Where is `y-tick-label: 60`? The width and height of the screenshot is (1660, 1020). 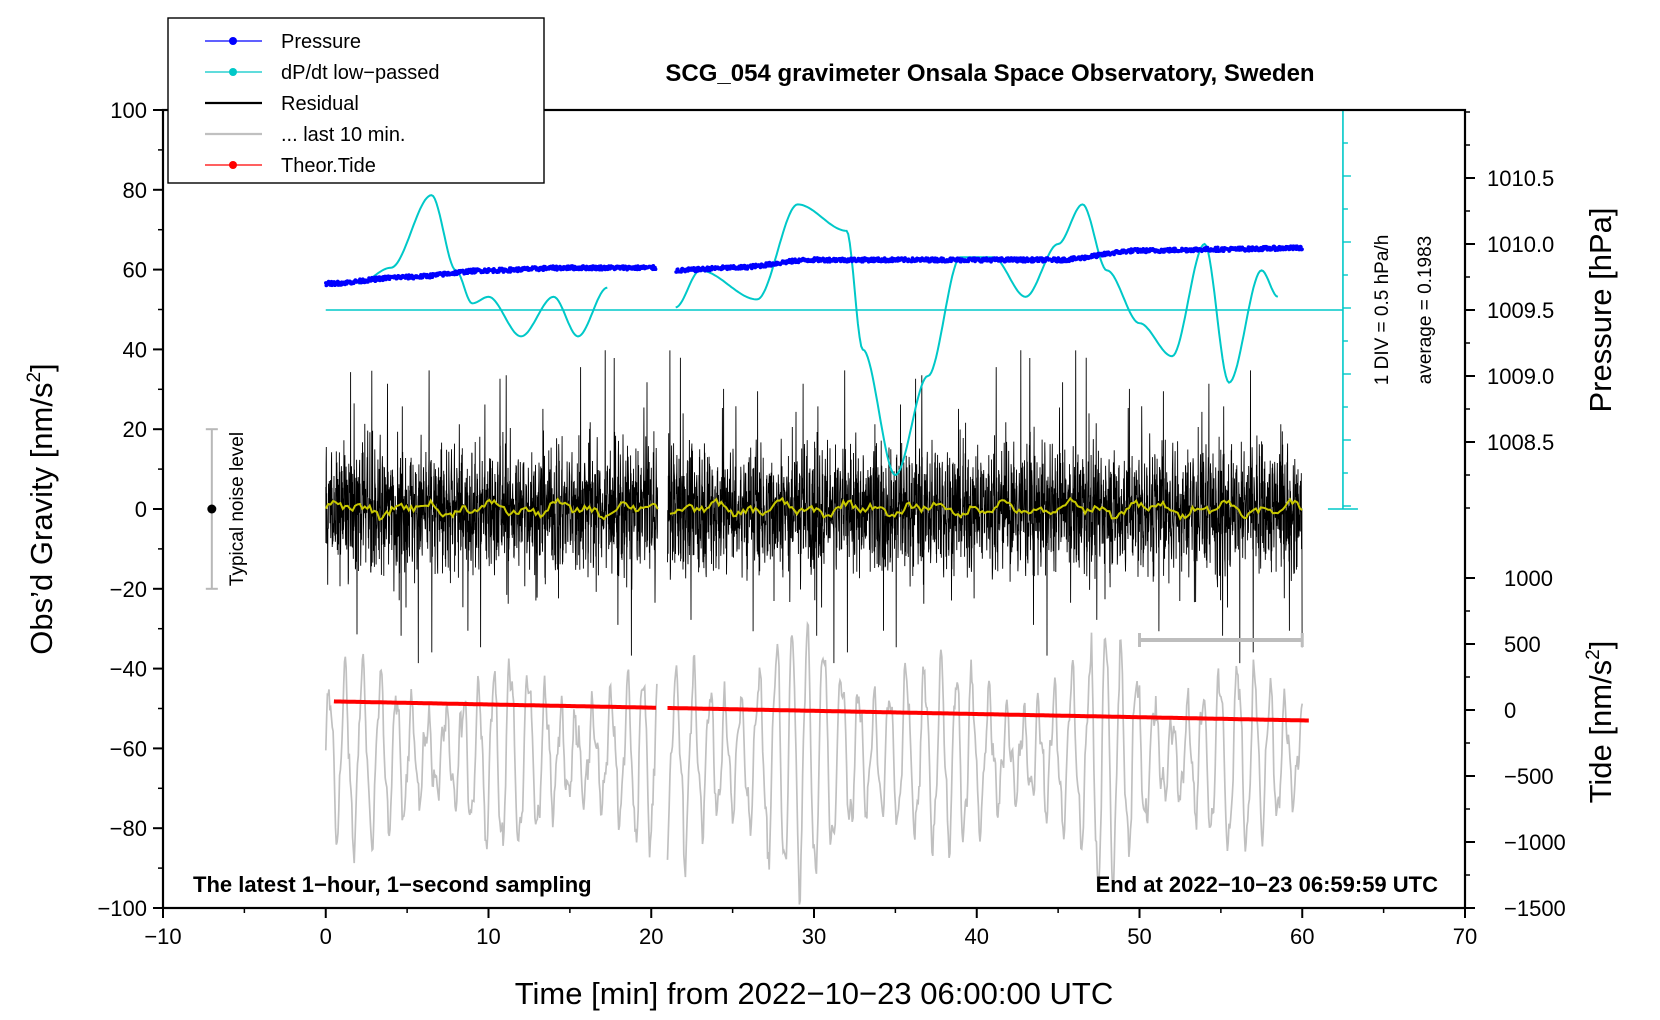
y-tick-label: 60 is located at coordinates (135, 270).